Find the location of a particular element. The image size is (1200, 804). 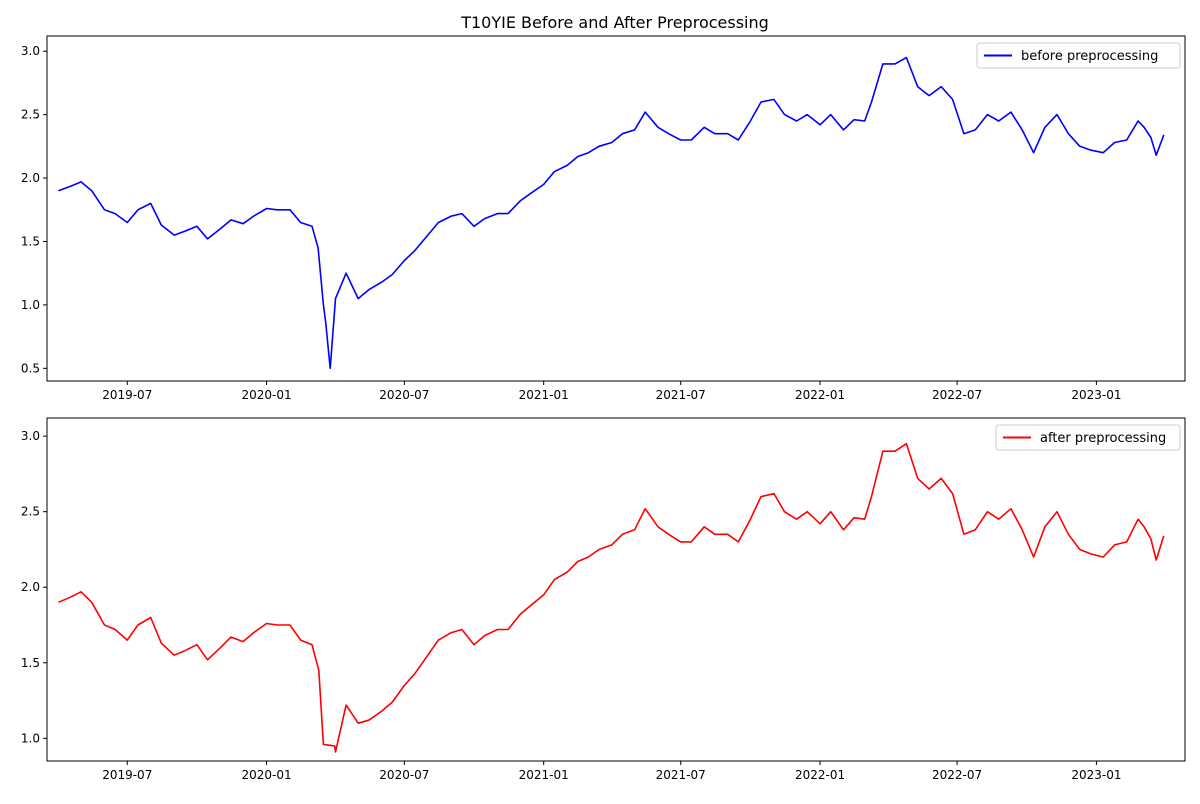

figure-title: T10YIE Before and After Preprocessing is located at coordinates (614, 22).